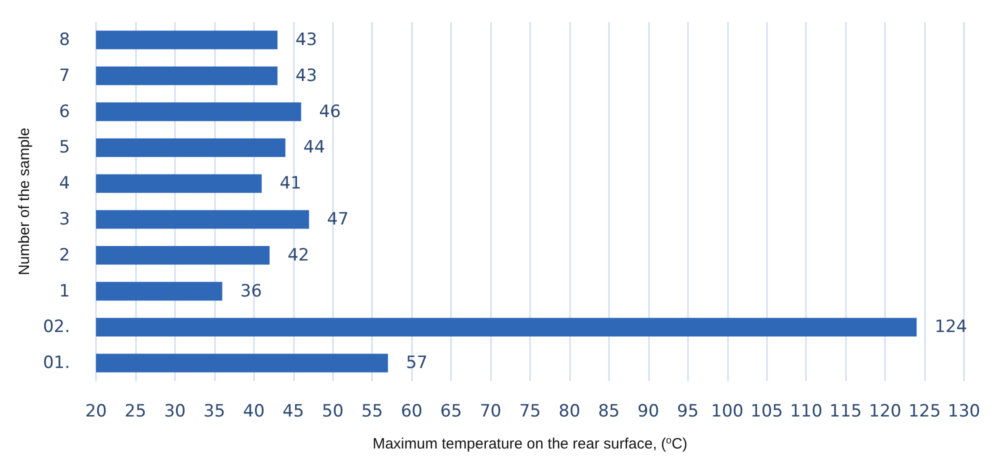 The width and height of the screenshot is (994, 461). Describe the element at coordinates (254, 412) in the screenshot. I see `x-tick-label: 40` at that location.